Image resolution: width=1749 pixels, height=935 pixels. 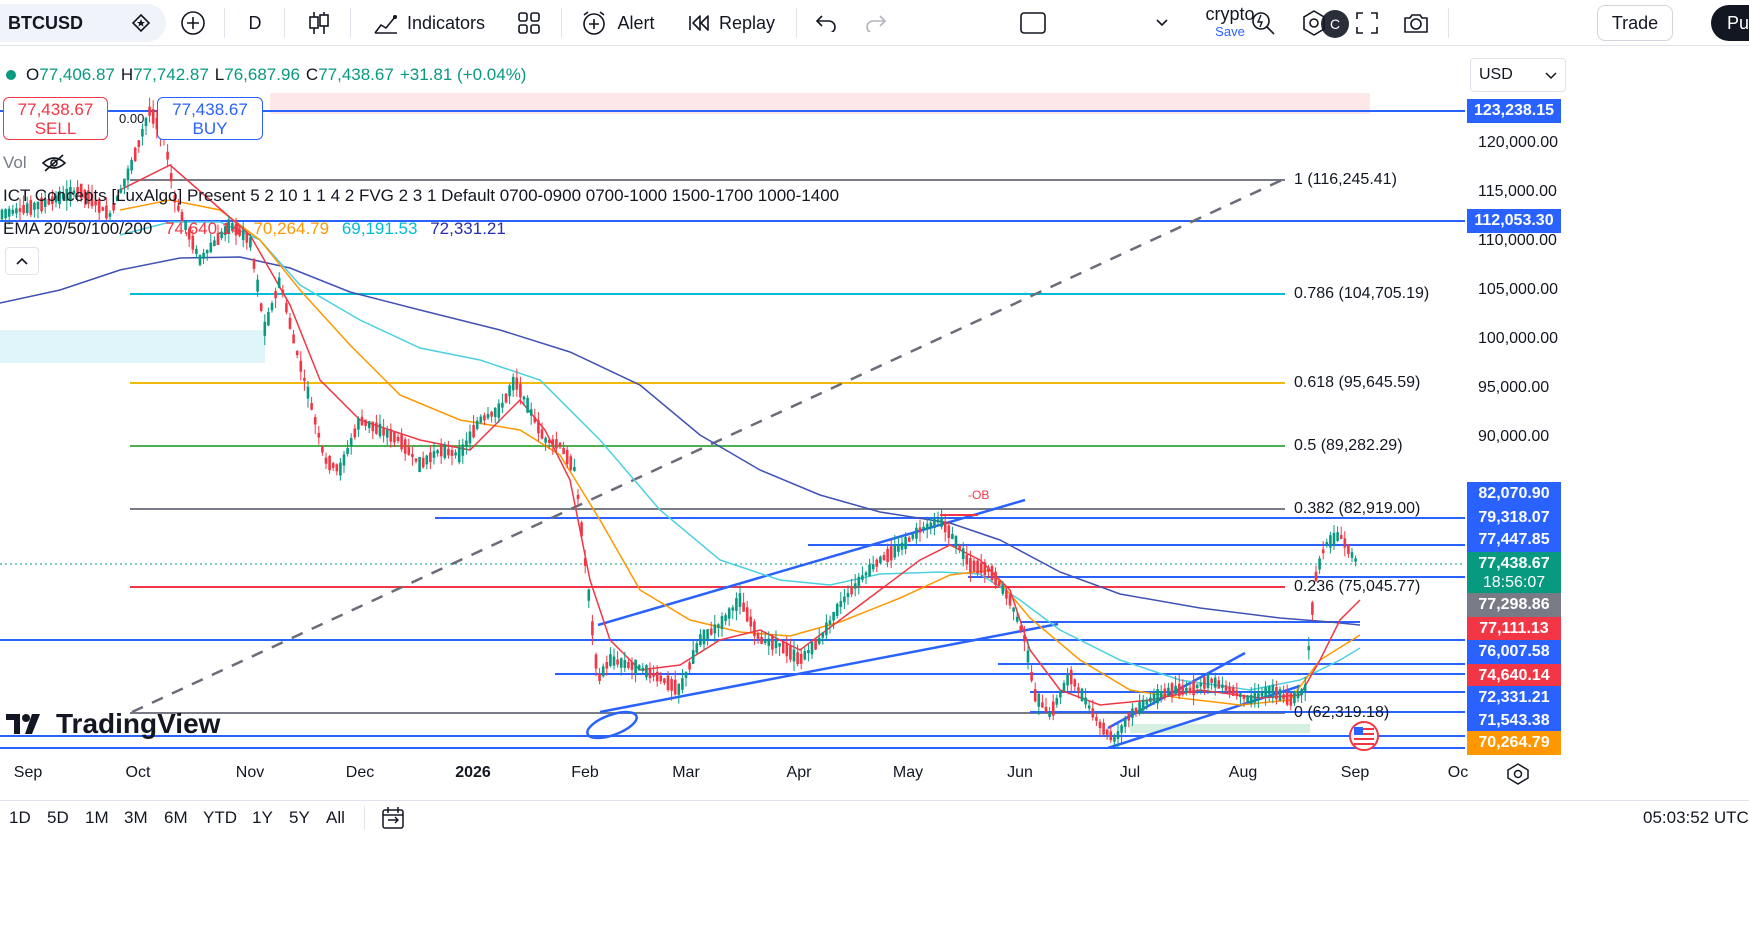 I want to click on range-5y: 5Y, so click(x=299, y=817).